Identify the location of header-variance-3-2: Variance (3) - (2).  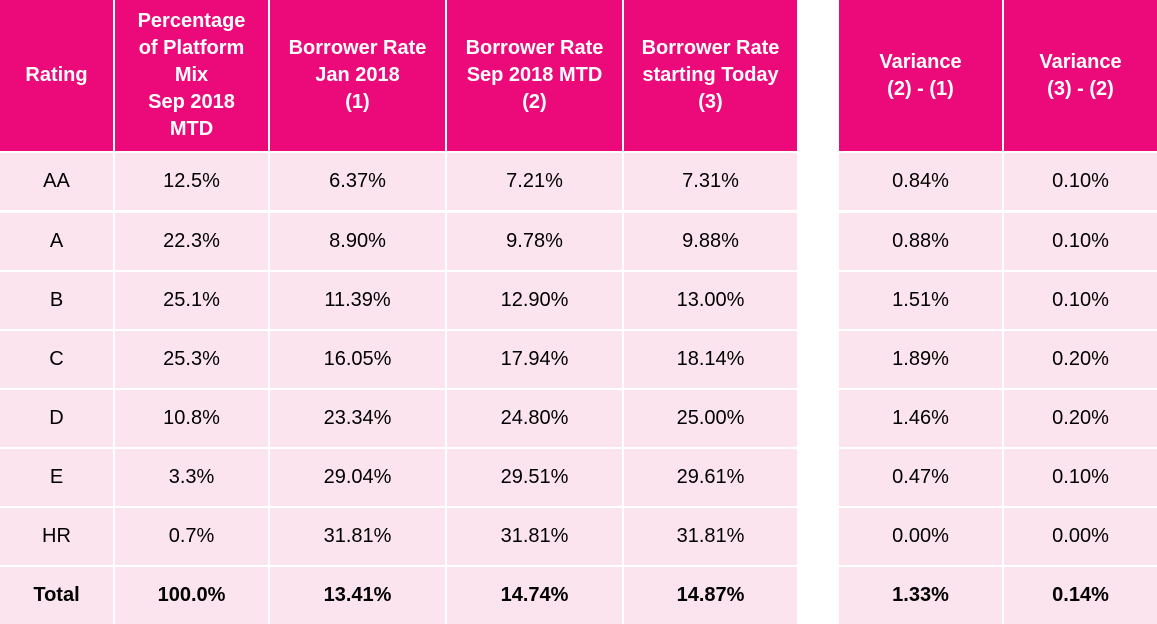
(1080, 75).